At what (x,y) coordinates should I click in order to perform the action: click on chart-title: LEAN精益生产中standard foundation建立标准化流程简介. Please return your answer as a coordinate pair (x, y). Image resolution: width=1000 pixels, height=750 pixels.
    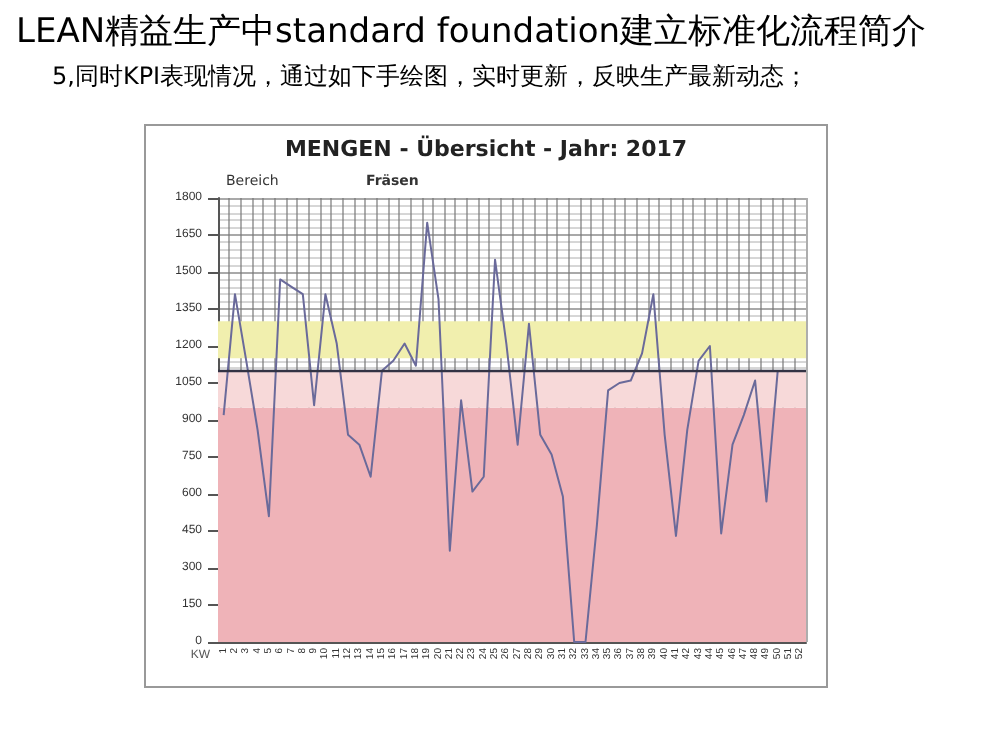
    Looking at the image, I should click on (471, 32).